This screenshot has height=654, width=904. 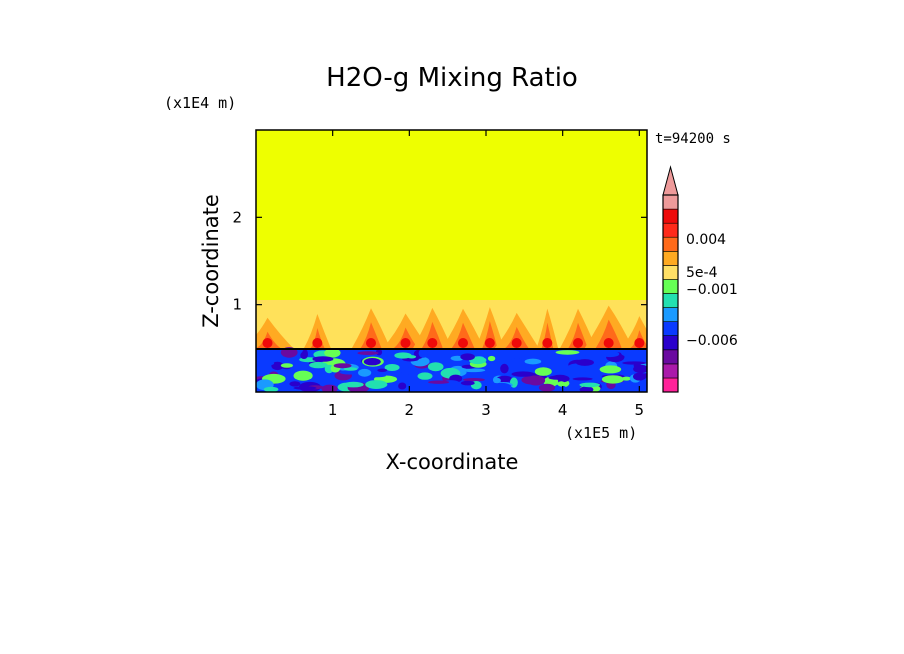 What do you see at coordinates (410, 410) in the screenshot?
I see `x-tick-label: 2` at bounding box center [410, 410].